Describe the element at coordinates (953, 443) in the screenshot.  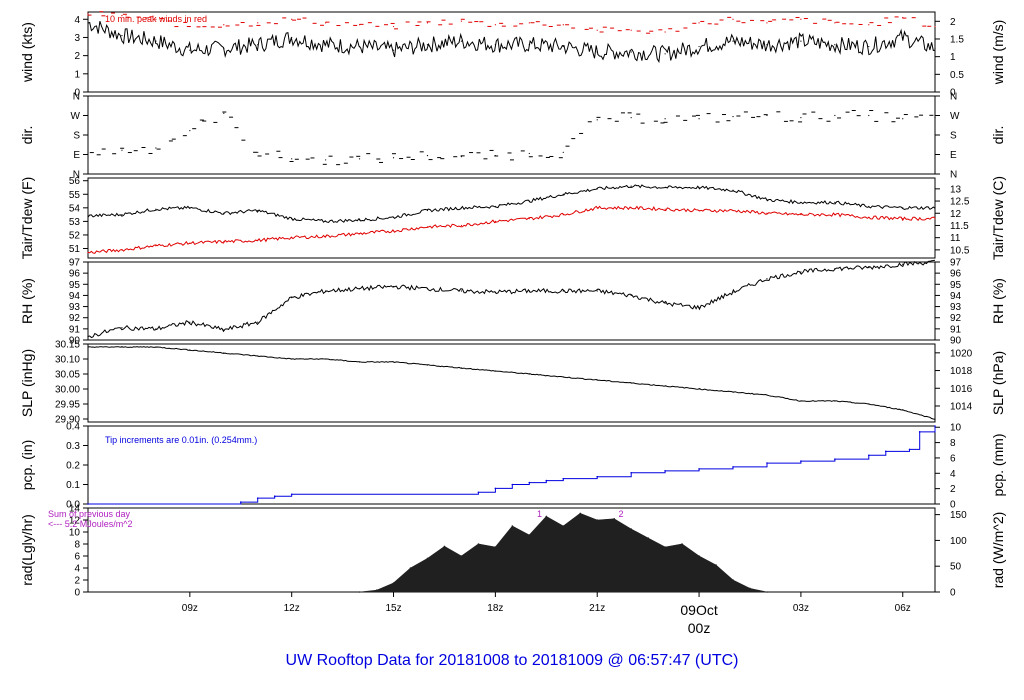
I see `right-tick-label: 8` at that location.